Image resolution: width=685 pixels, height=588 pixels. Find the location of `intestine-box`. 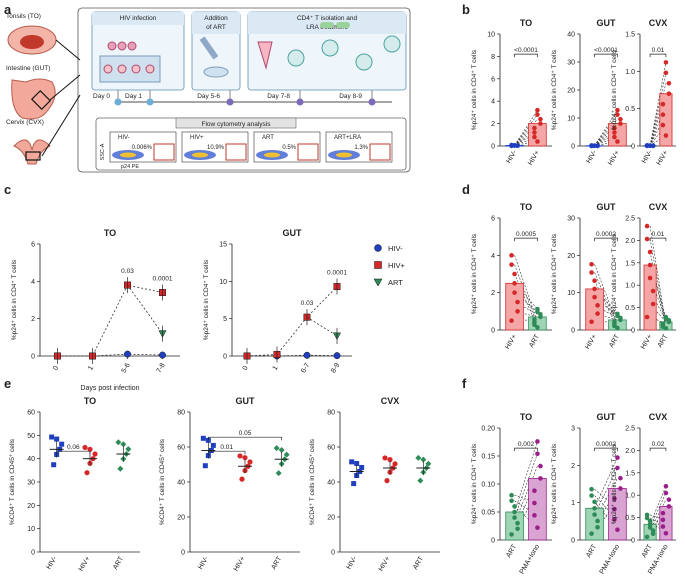

intestine-box is located at coordinates (41, 100).